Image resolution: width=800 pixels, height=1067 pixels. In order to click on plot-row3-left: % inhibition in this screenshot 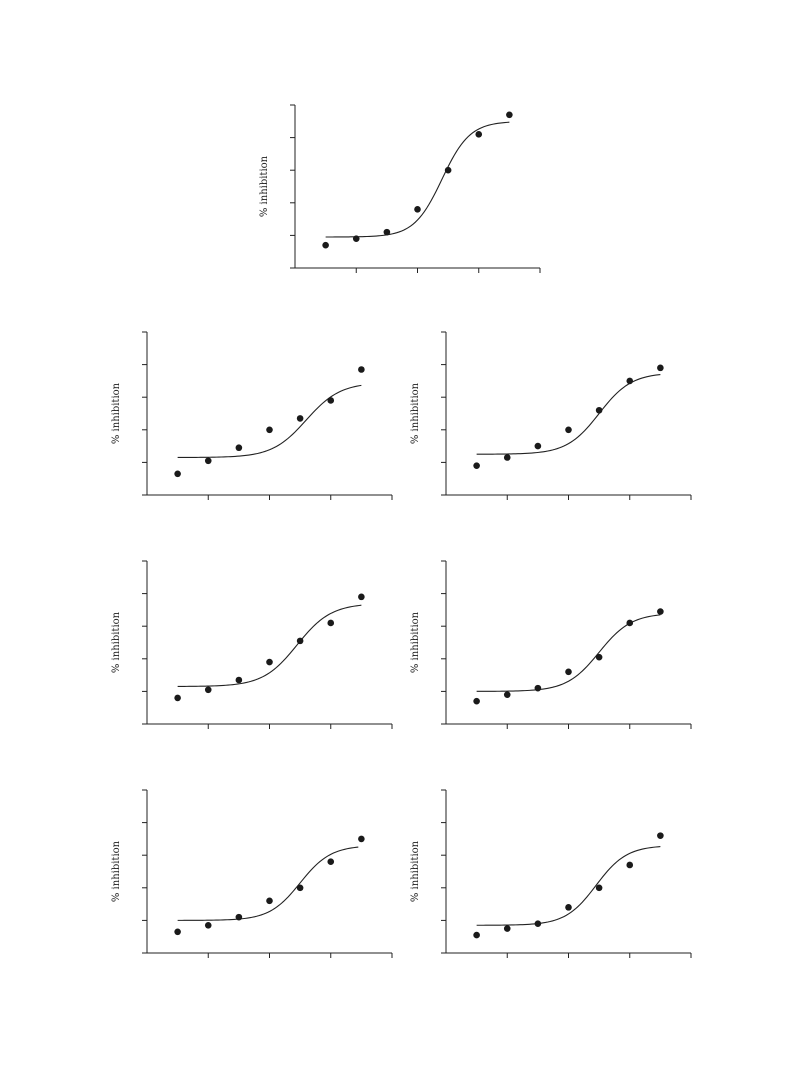, I will do `click(252, 873)`.